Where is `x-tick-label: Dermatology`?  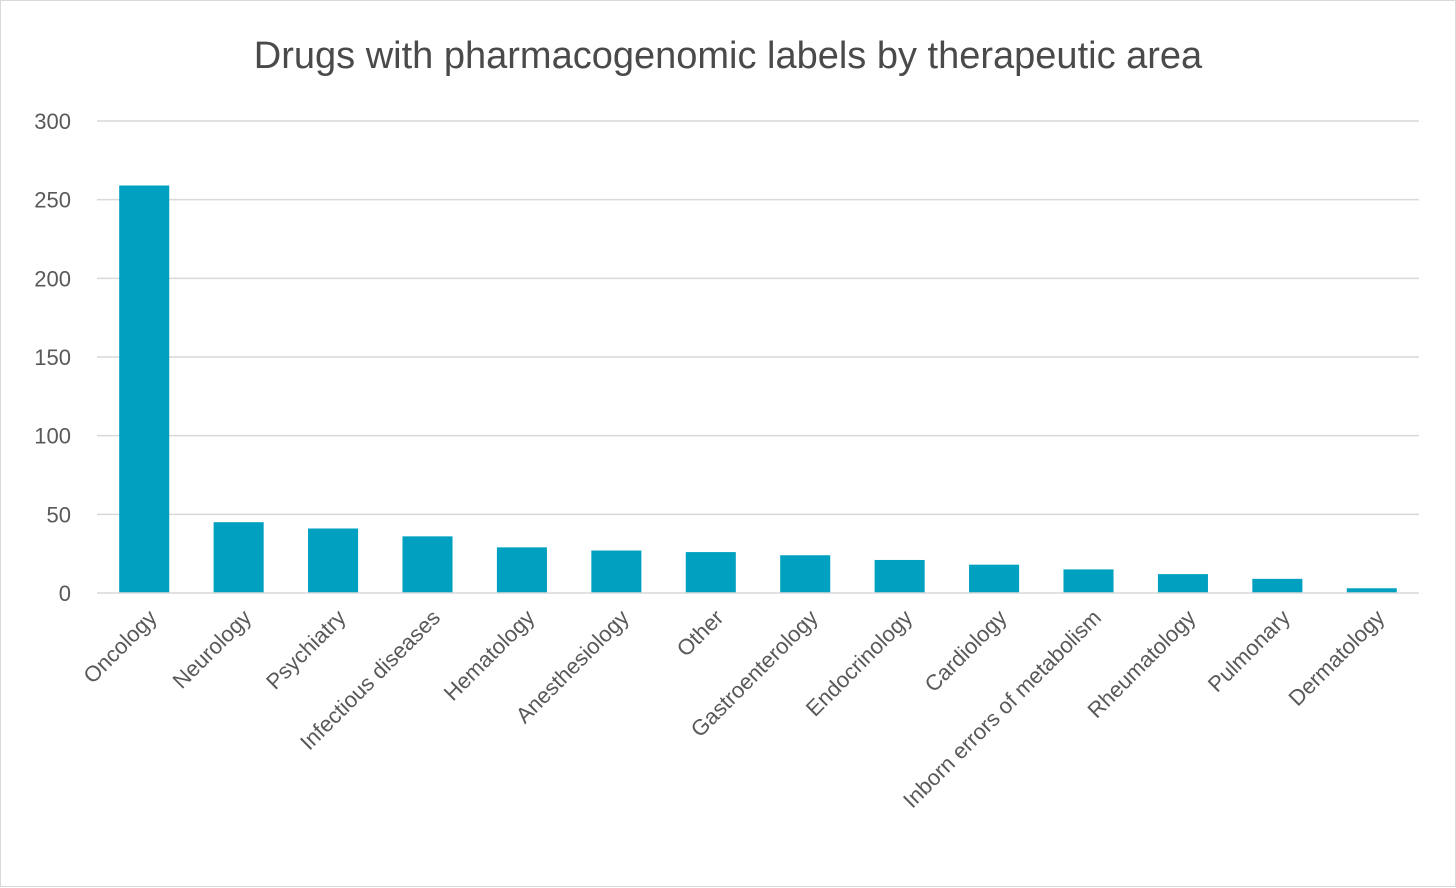 x-tick-label: Dermatology is located at coordinates (1336, 658).